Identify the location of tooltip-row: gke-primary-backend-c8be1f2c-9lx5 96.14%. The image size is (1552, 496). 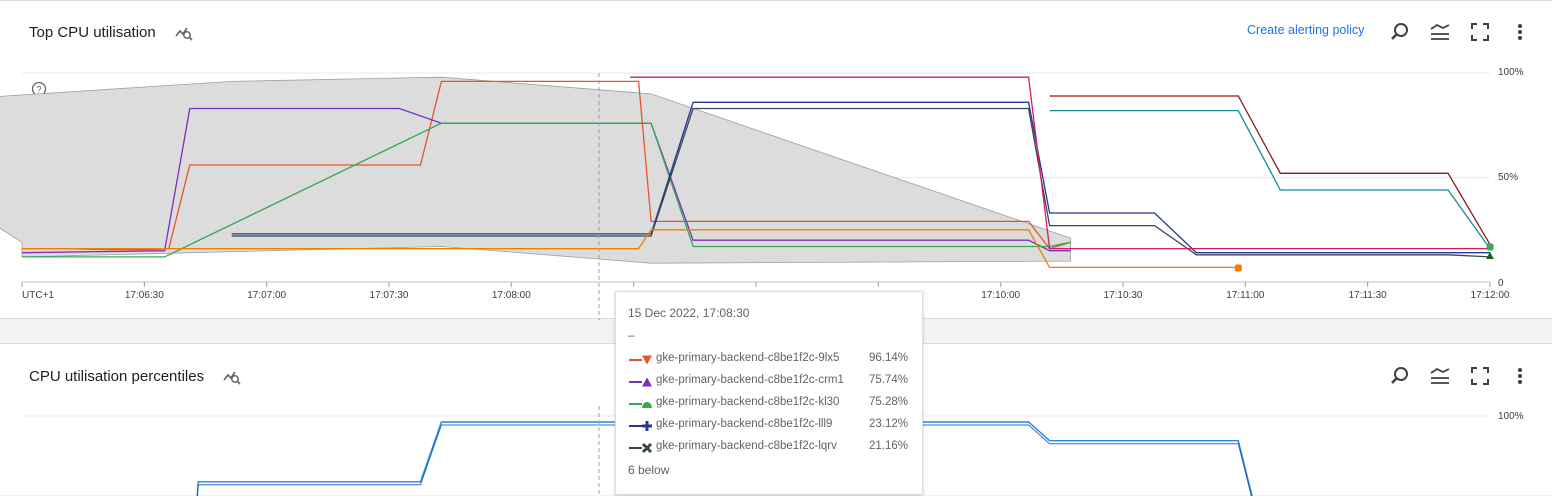
(773, 360).